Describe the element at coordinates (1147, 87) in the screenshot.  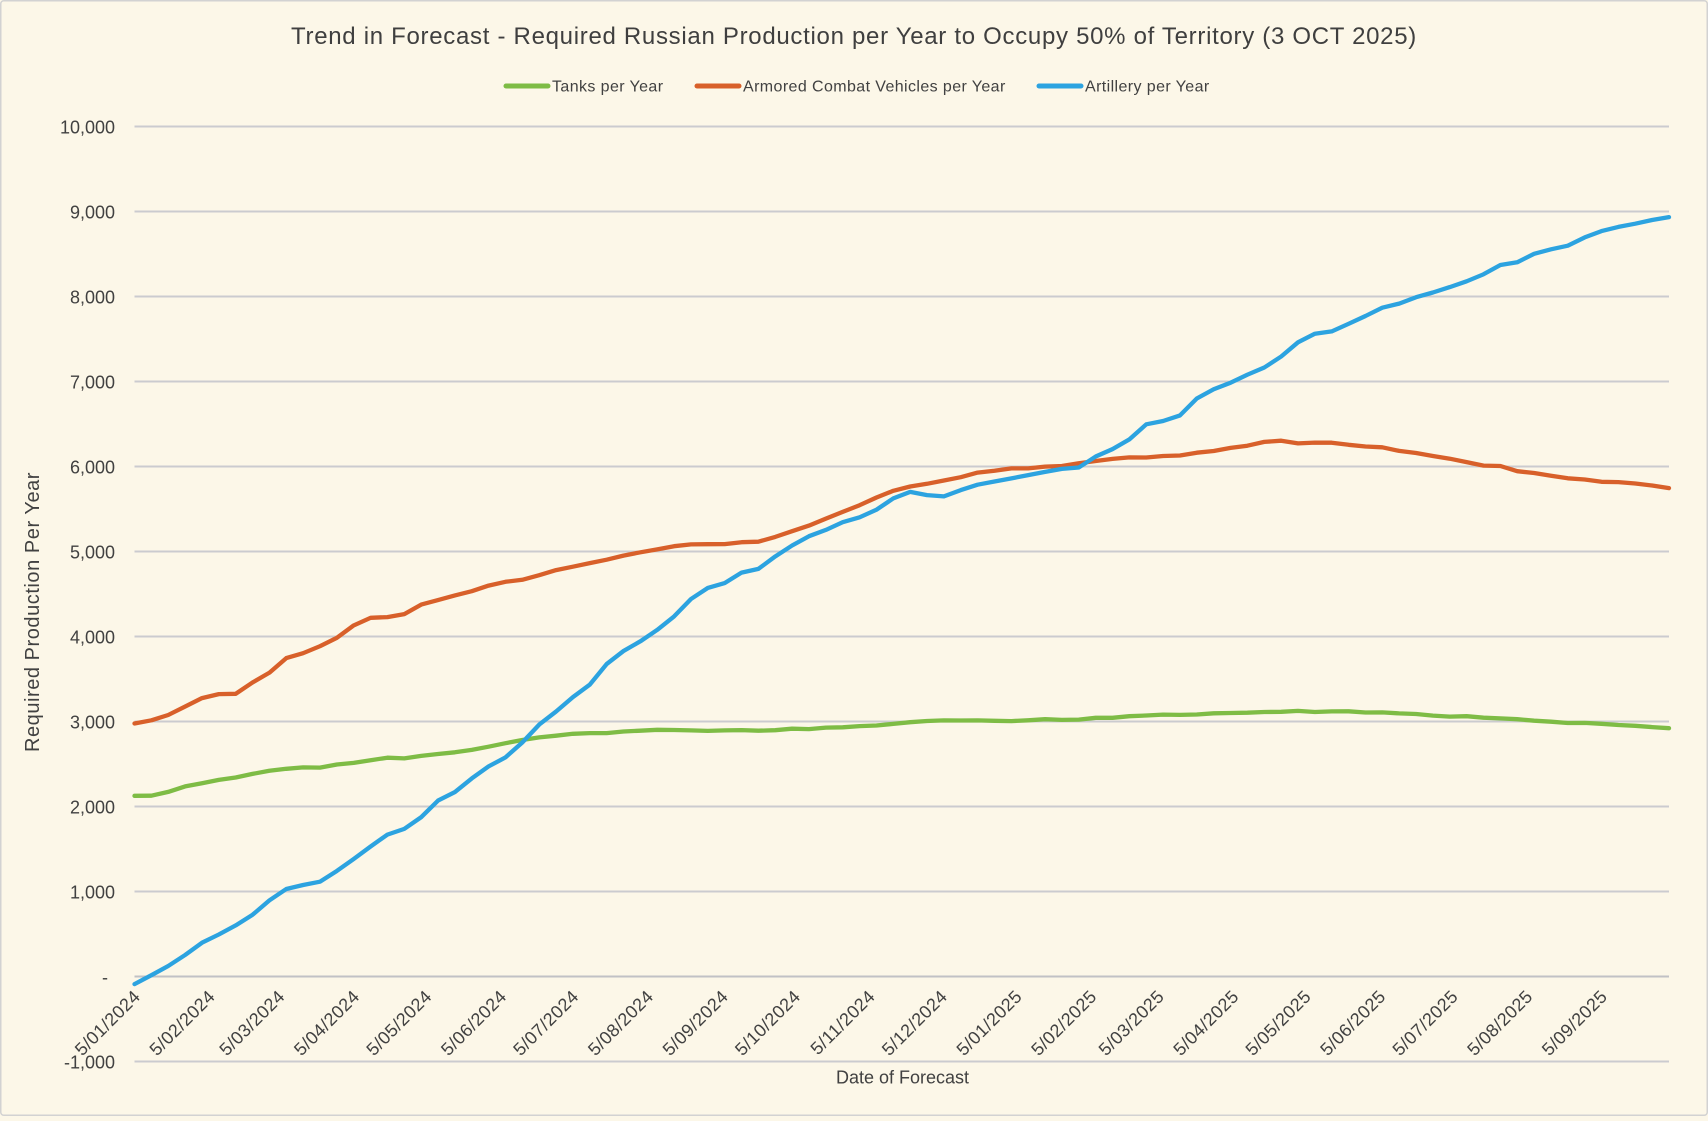
I see `svg-text: Artillery per Year` at that location.